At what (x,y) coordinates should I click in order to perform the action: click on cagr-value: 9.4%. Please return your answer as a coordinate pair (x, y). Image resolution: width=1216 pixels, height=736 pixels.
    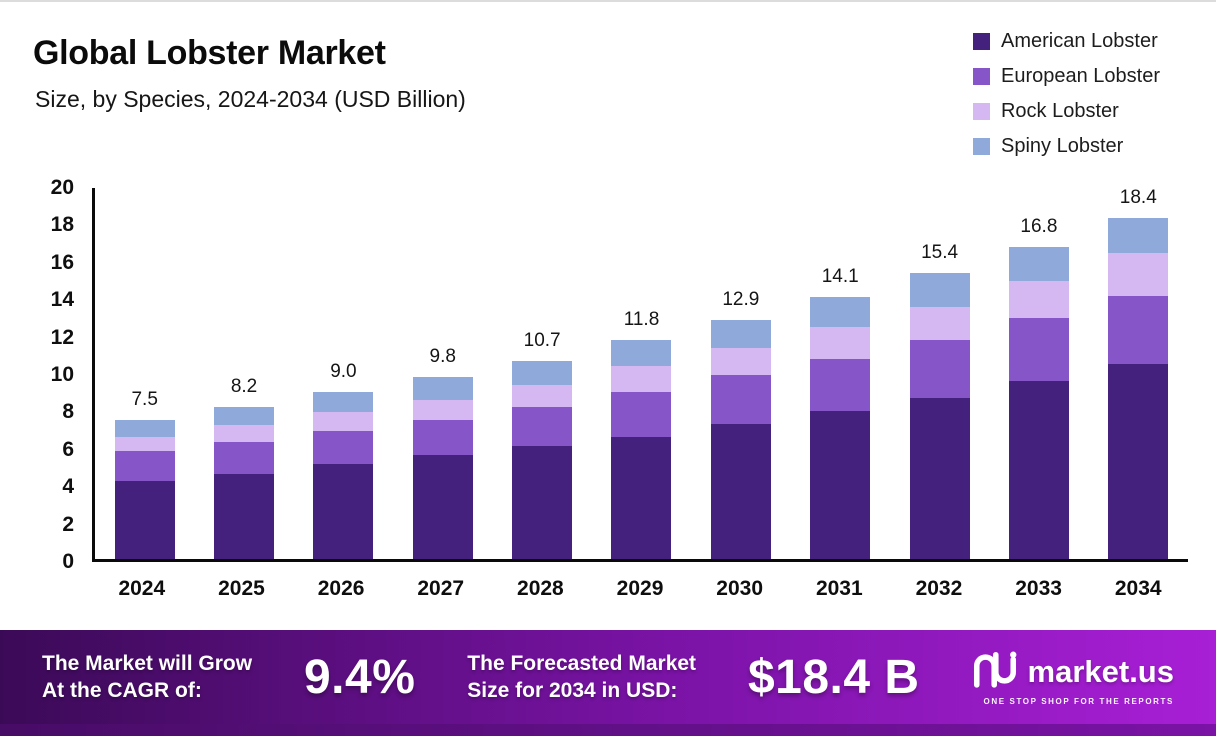
    Looking at the image, I should click on (359, 677).